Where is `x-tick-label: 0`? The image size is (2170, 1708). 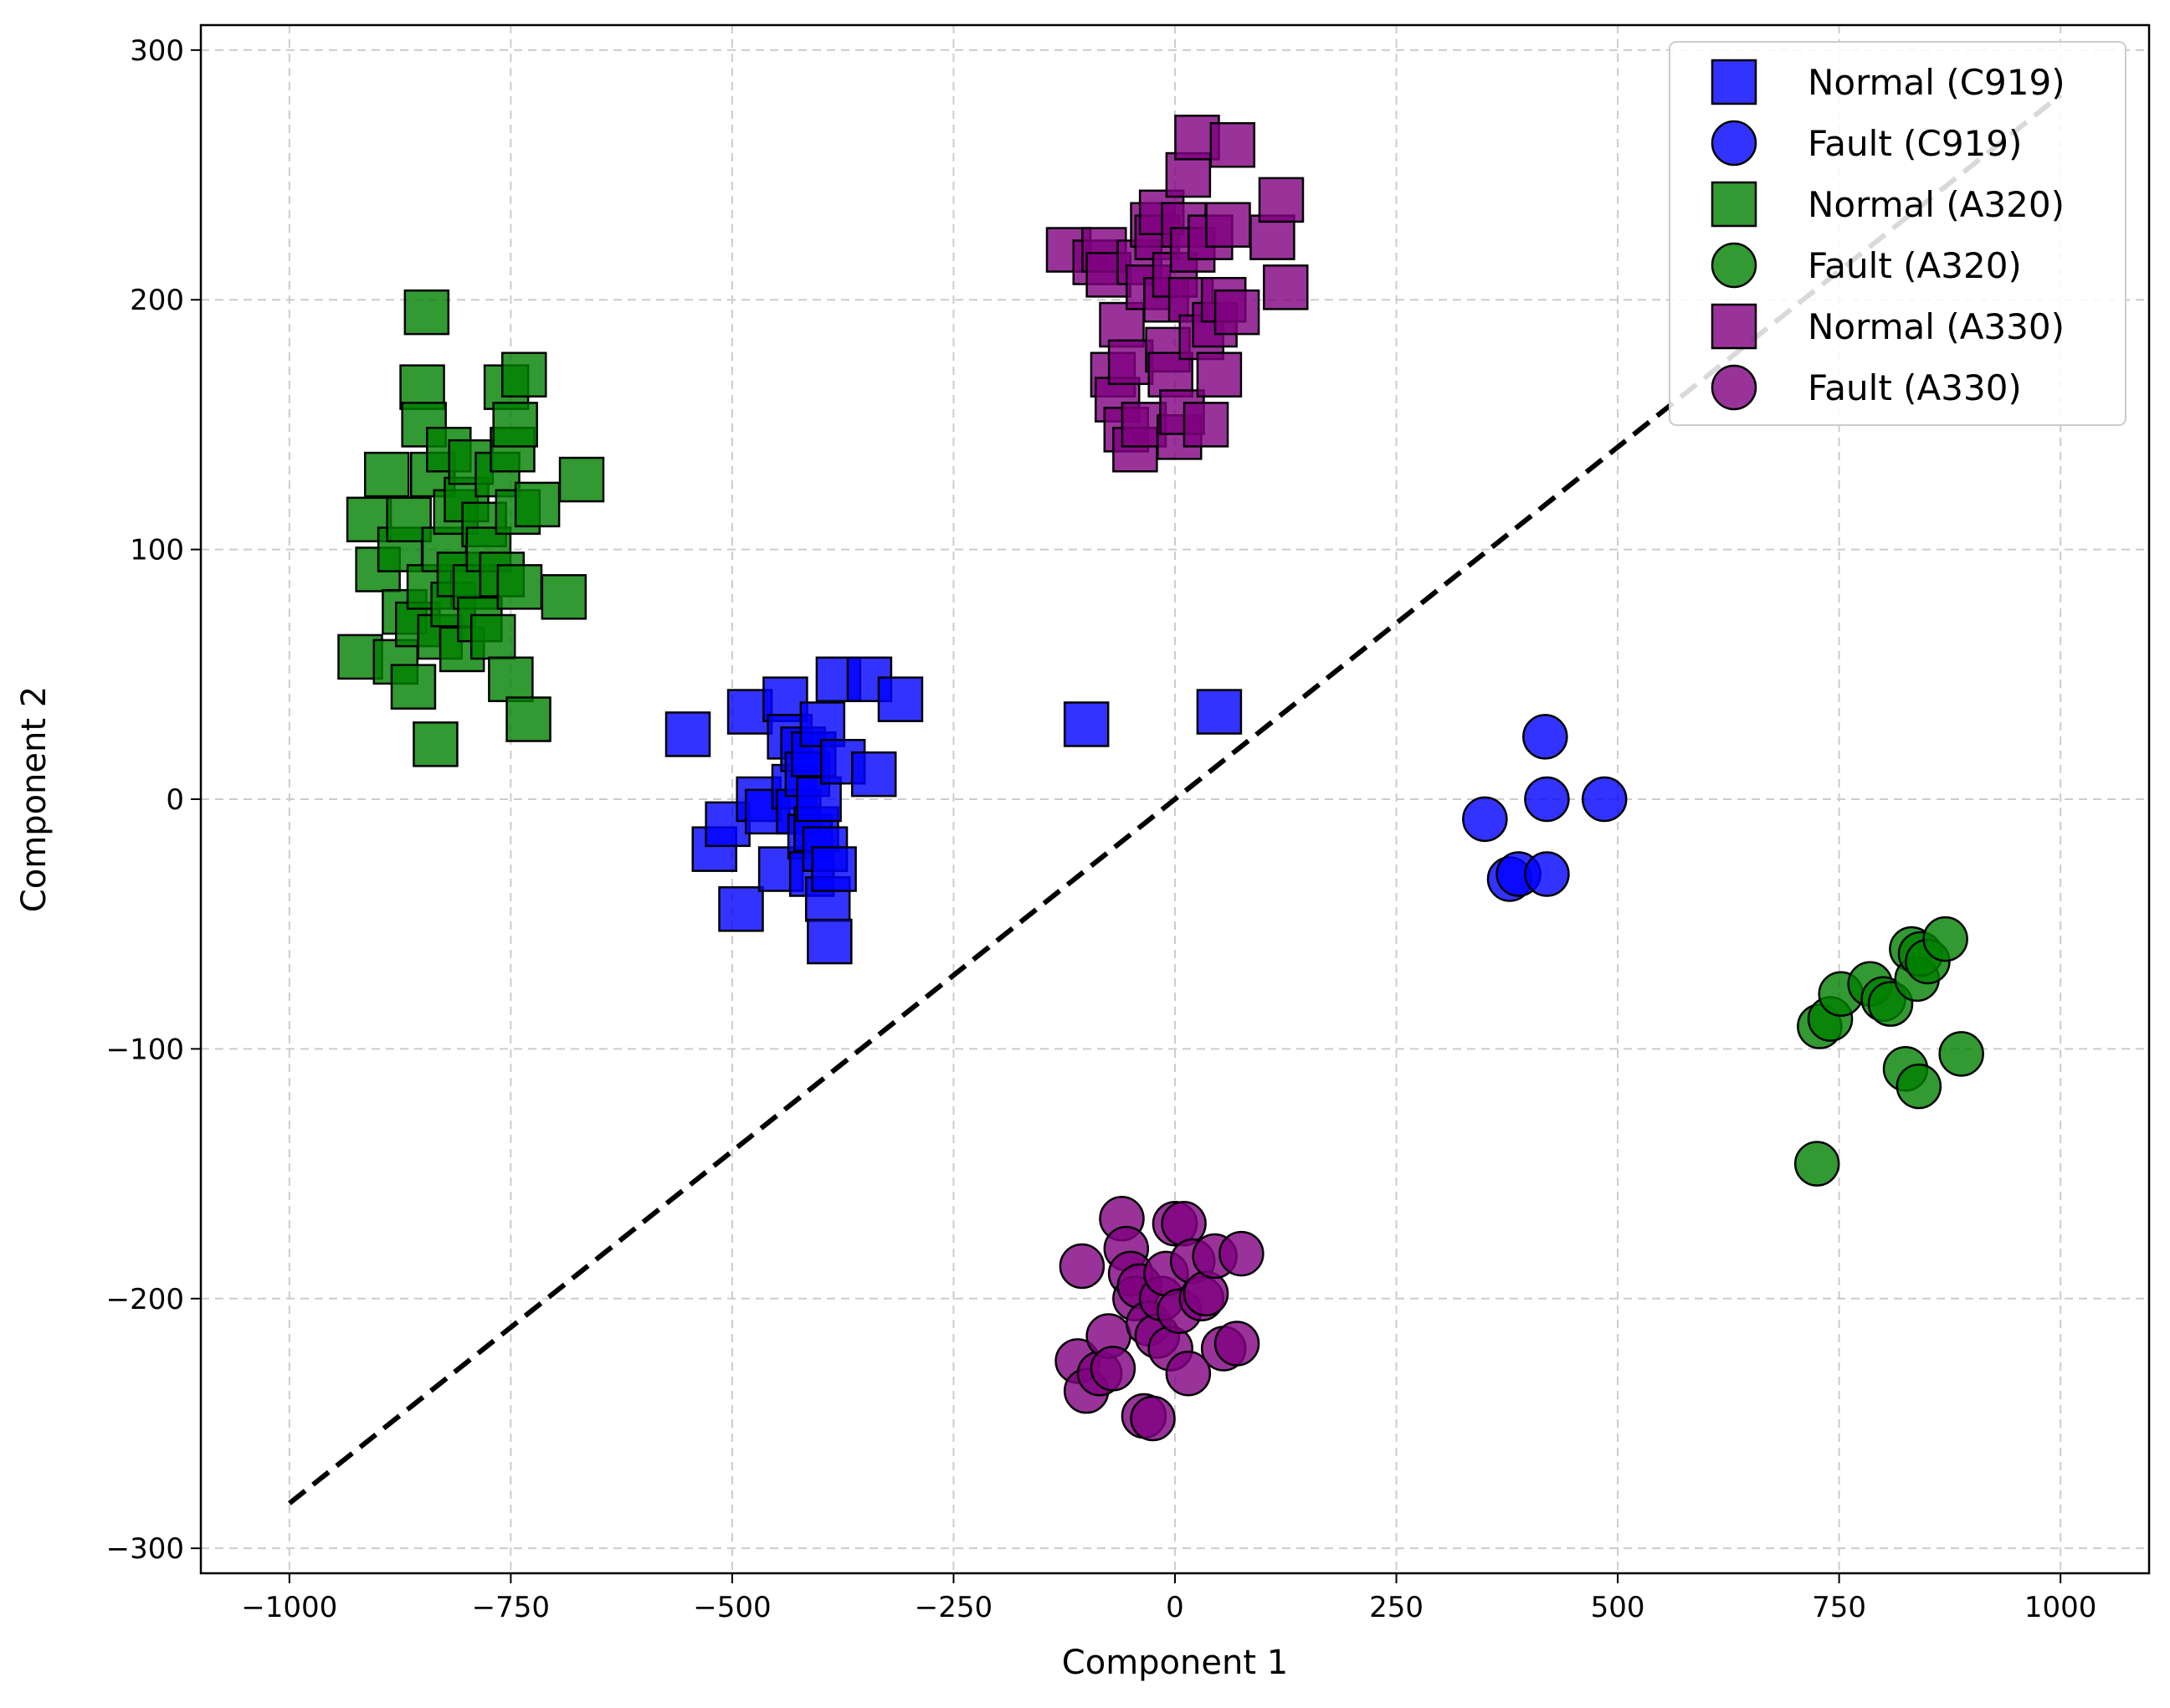 x-tick-label: 0 is located at coordinates (1175, 1607).